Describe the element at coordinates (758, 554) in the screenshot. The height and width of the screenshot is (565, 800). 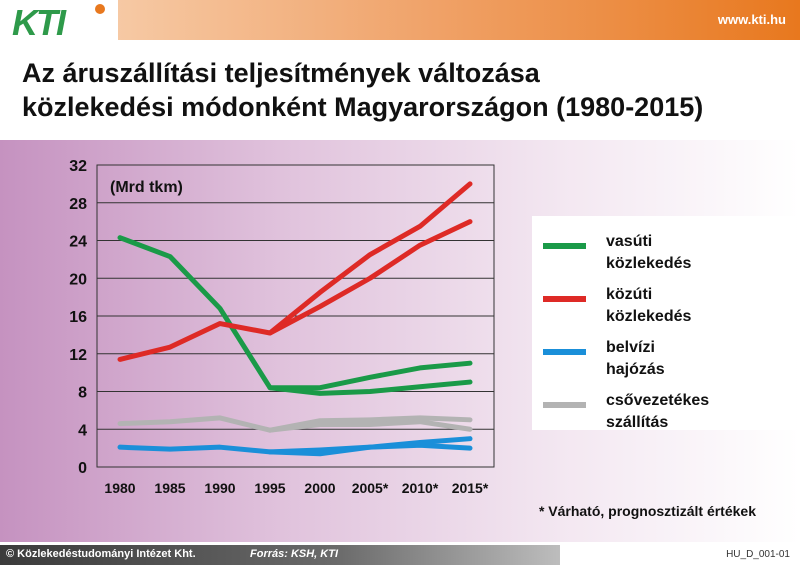
I see `slide-code: HU_D_001-01` at that location.